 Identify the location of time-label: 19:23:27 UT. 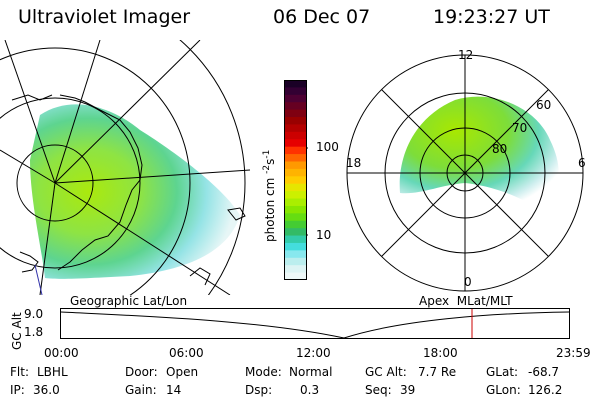
(491, 17).